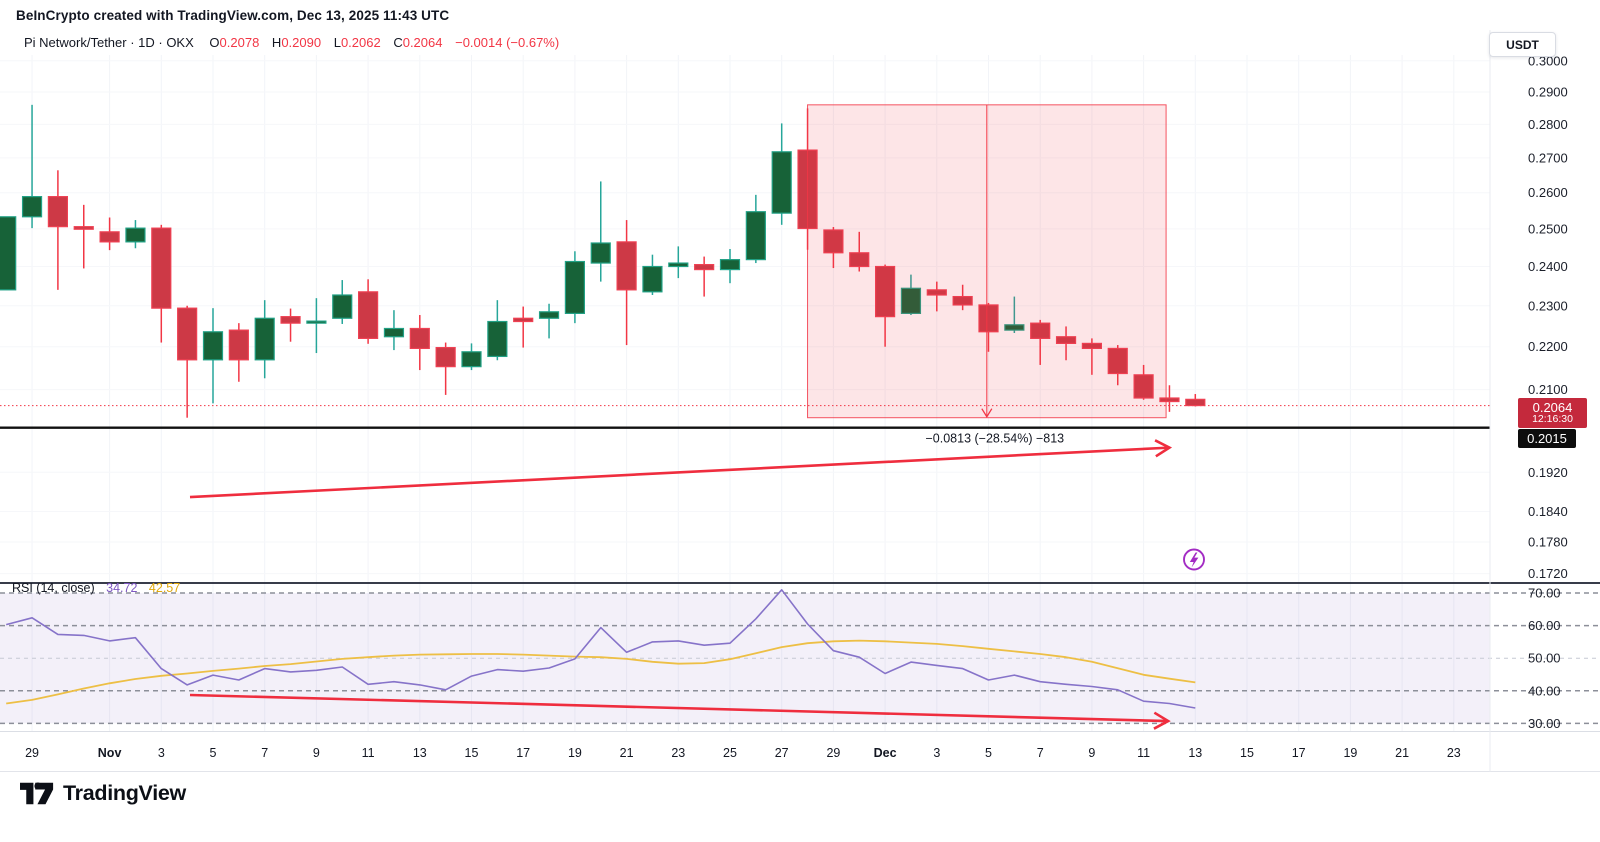  What do you see at coordinates (833, 753) in the screenshot?
I see `time-axis-label: 29` at bounding box center [833, 753].